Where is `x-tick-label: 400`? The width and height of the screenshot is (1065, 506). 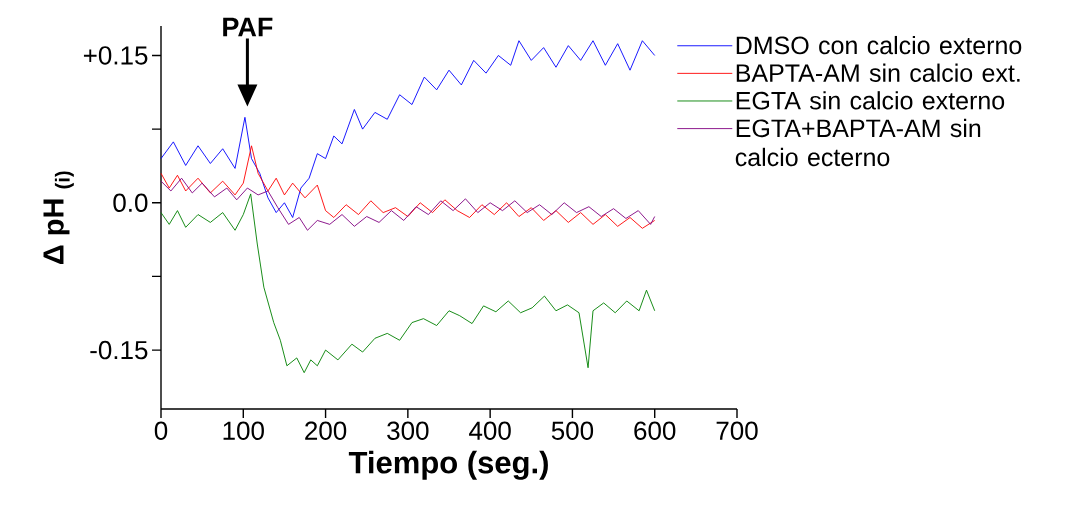
x-tick-label: 400 is located at coordinates (490, 430).